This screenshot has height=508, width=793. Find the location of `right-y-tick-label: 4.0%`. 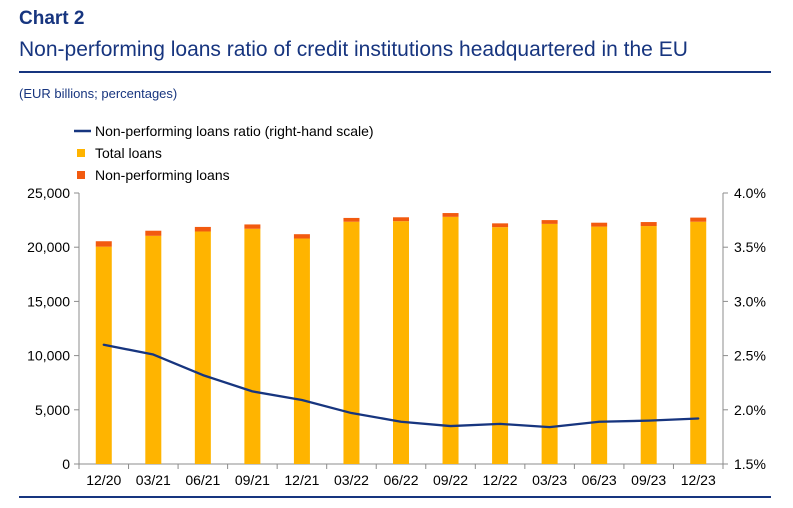

right-y-tick-label: 4.0% is located at coordinates (750, 193).